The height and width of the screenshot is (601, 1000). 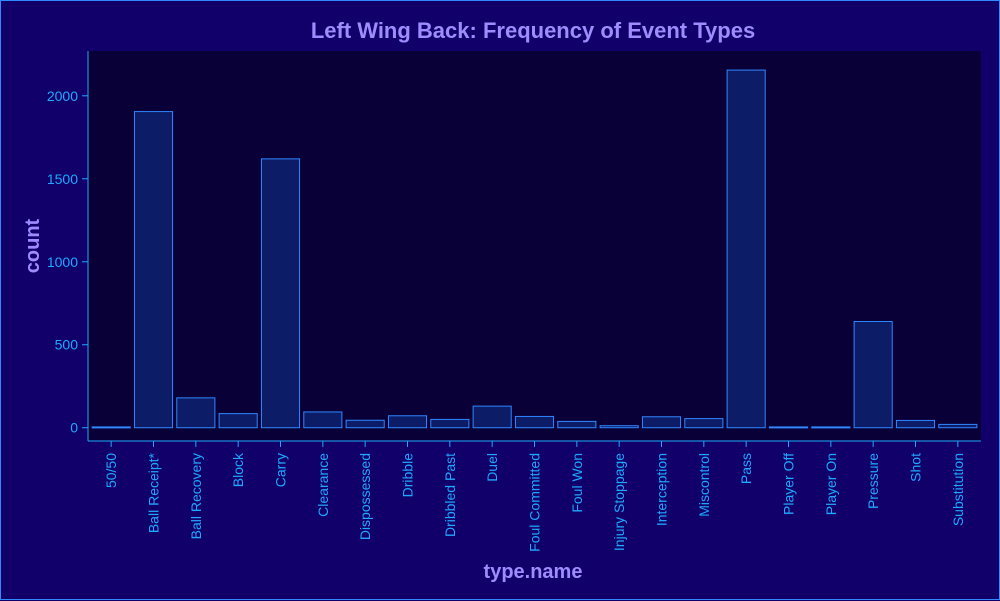 What do you see at coordinates (450, 495) in the screenshot?
I see `x-tick-label: Dribbled Past` at bounding box center [450, 495].